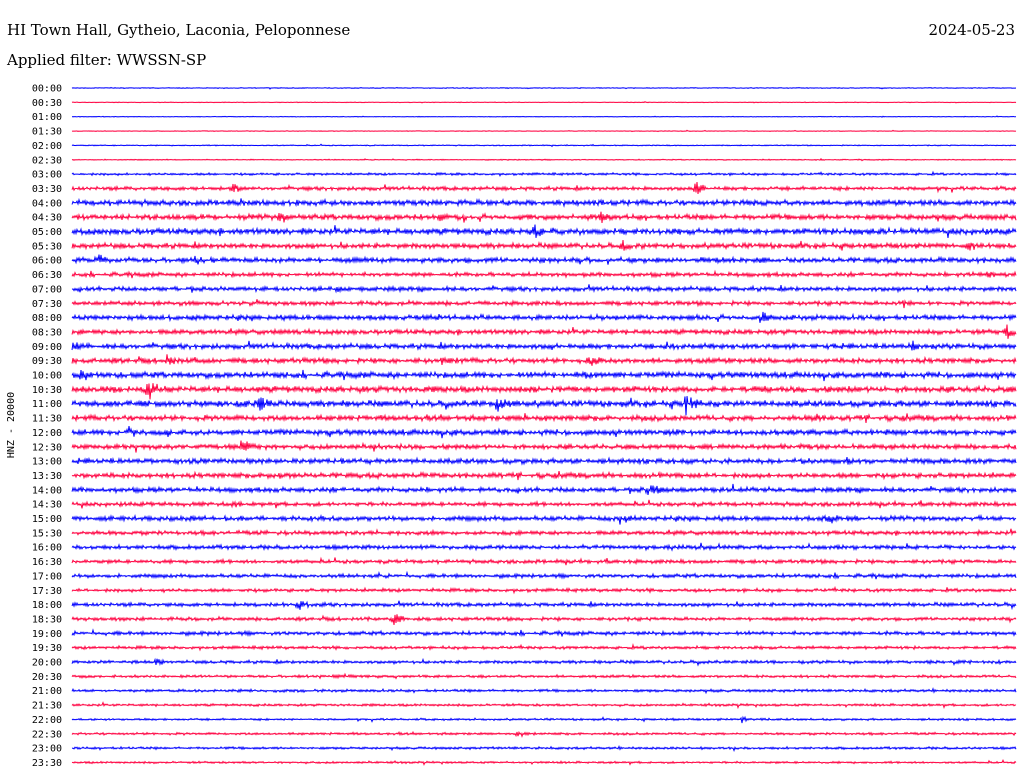 The image size is (1024, 780). I want to click on tick-label-1800: 18:00, so click(47, 605).